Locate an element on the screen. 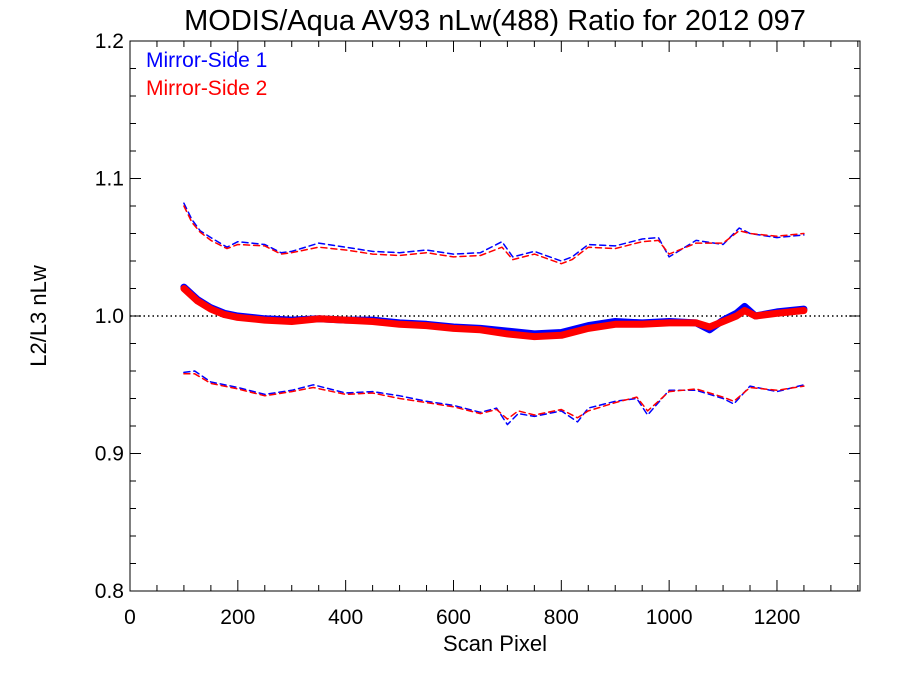 This screenshot has height=675, width=900. series-ms1-upper-line is located at coordinates (494, 232).